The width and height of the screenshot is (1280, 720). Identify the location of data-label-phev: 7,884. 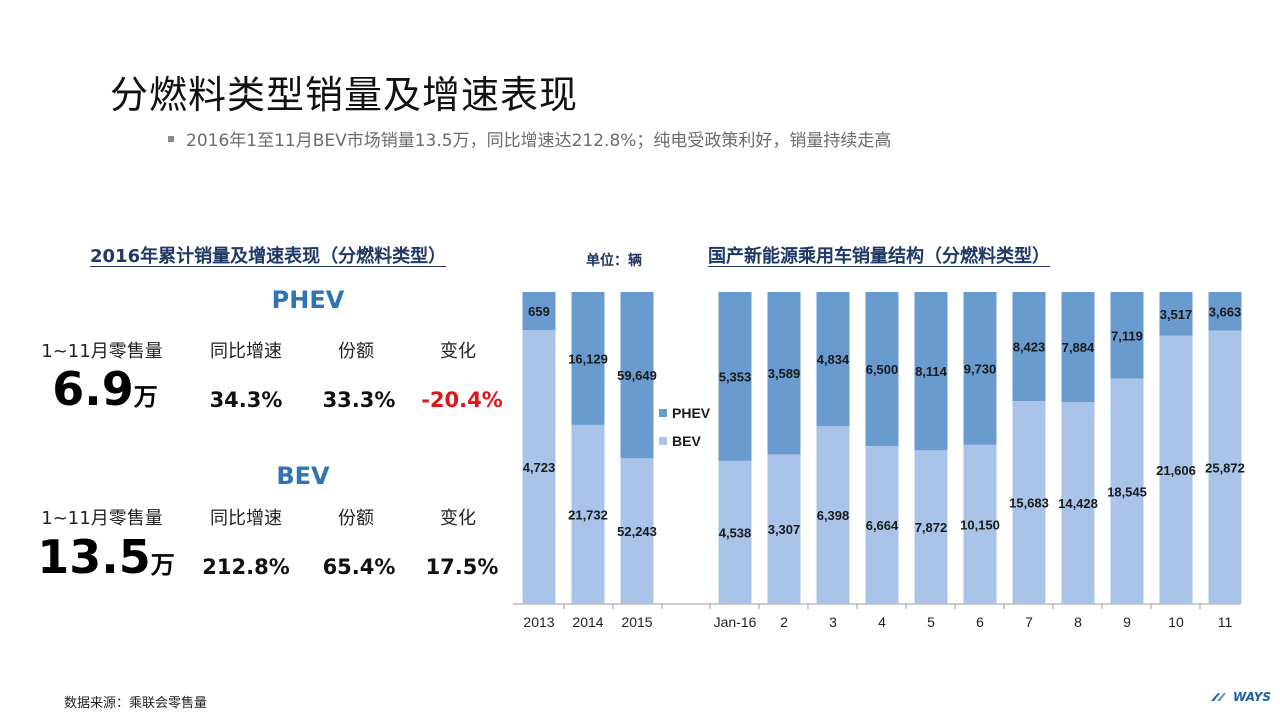
(1078, 347).